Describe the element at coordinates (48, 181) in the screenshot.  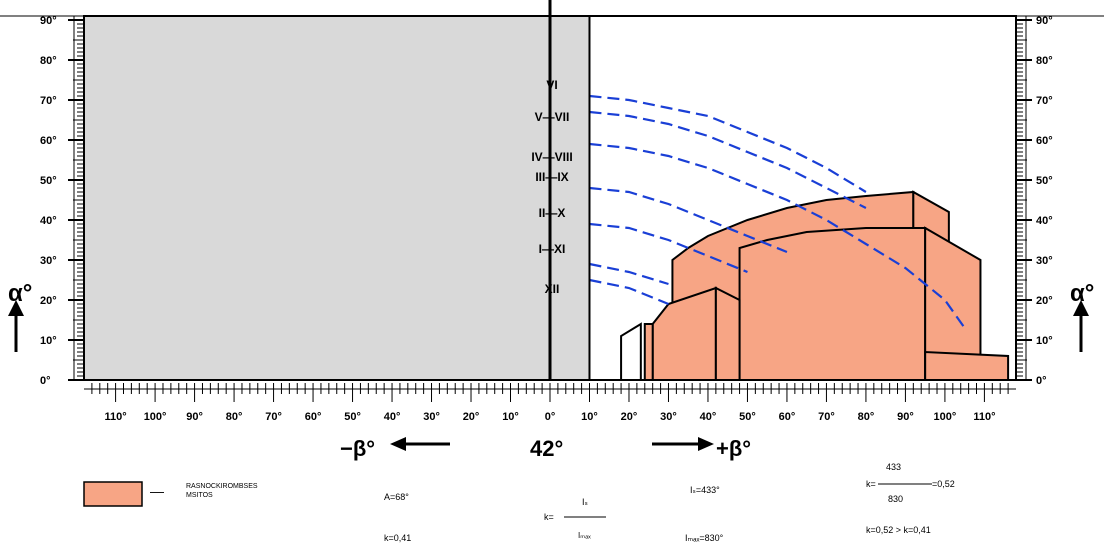
I see `alpha-tick-label-left: 50°` at that location.